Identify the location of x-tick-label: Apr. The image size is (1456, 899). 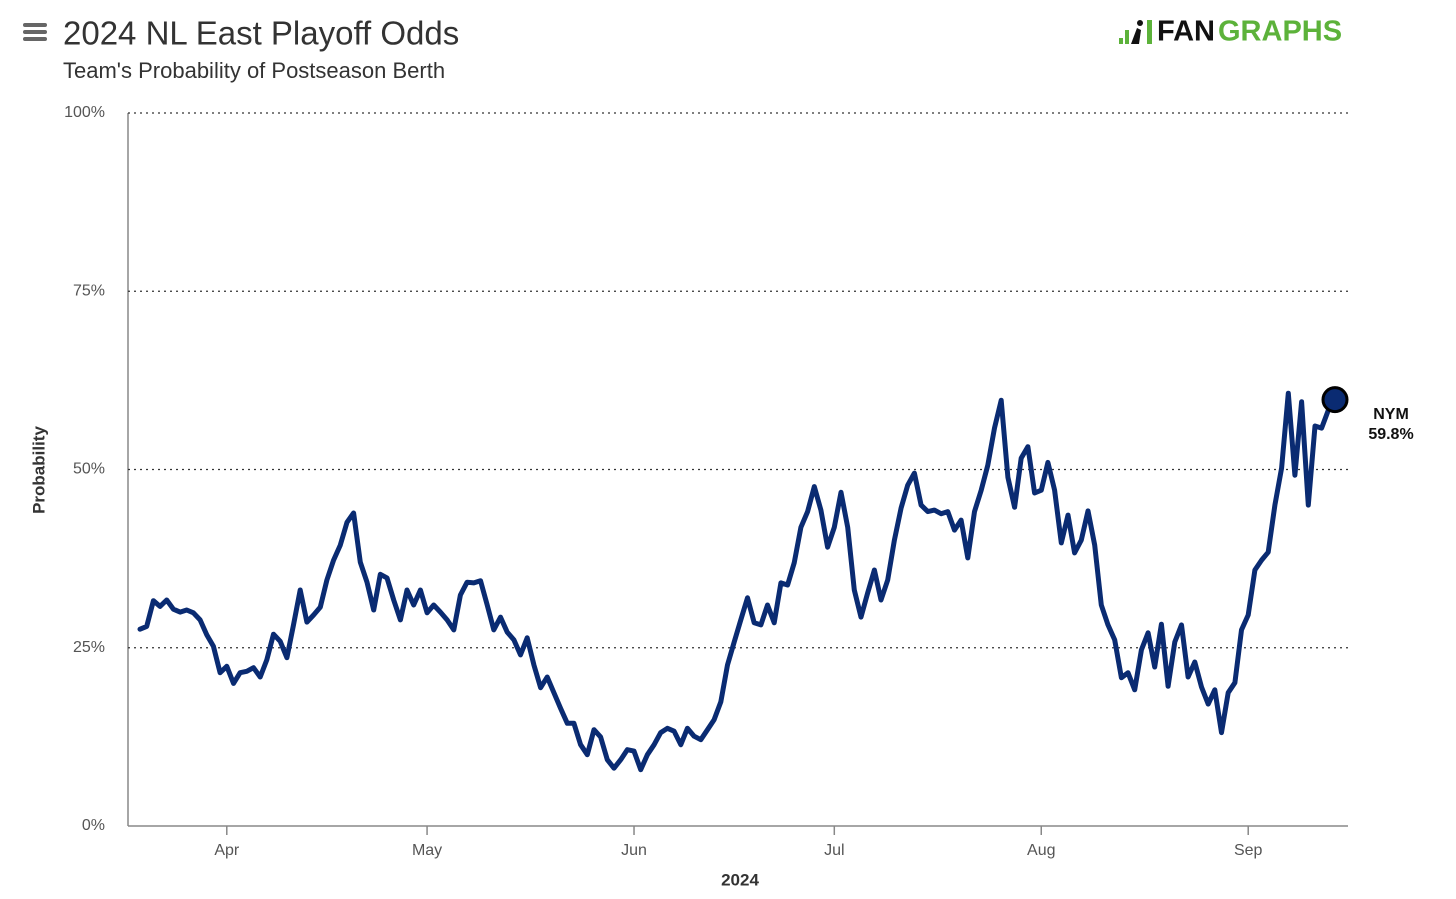
(227, 850).